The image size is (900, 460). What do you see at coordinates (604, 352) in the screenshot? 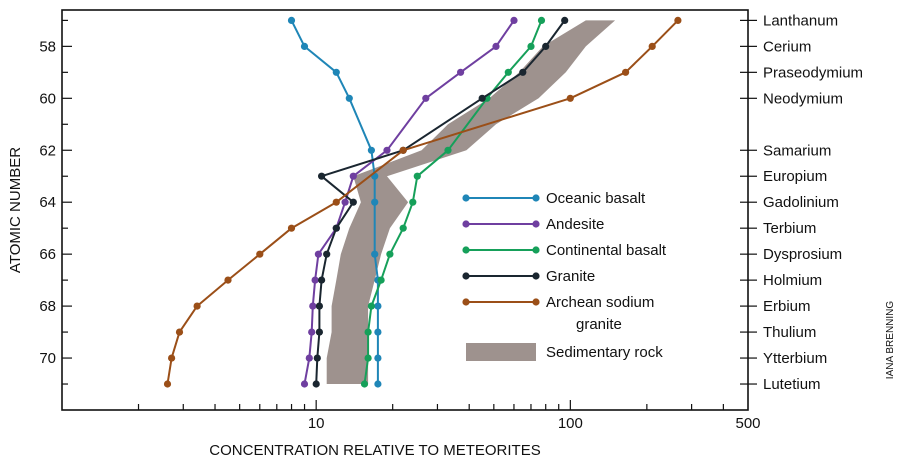
I see `legend-label: Sedimentary rock` at bounding box center [604, 352].